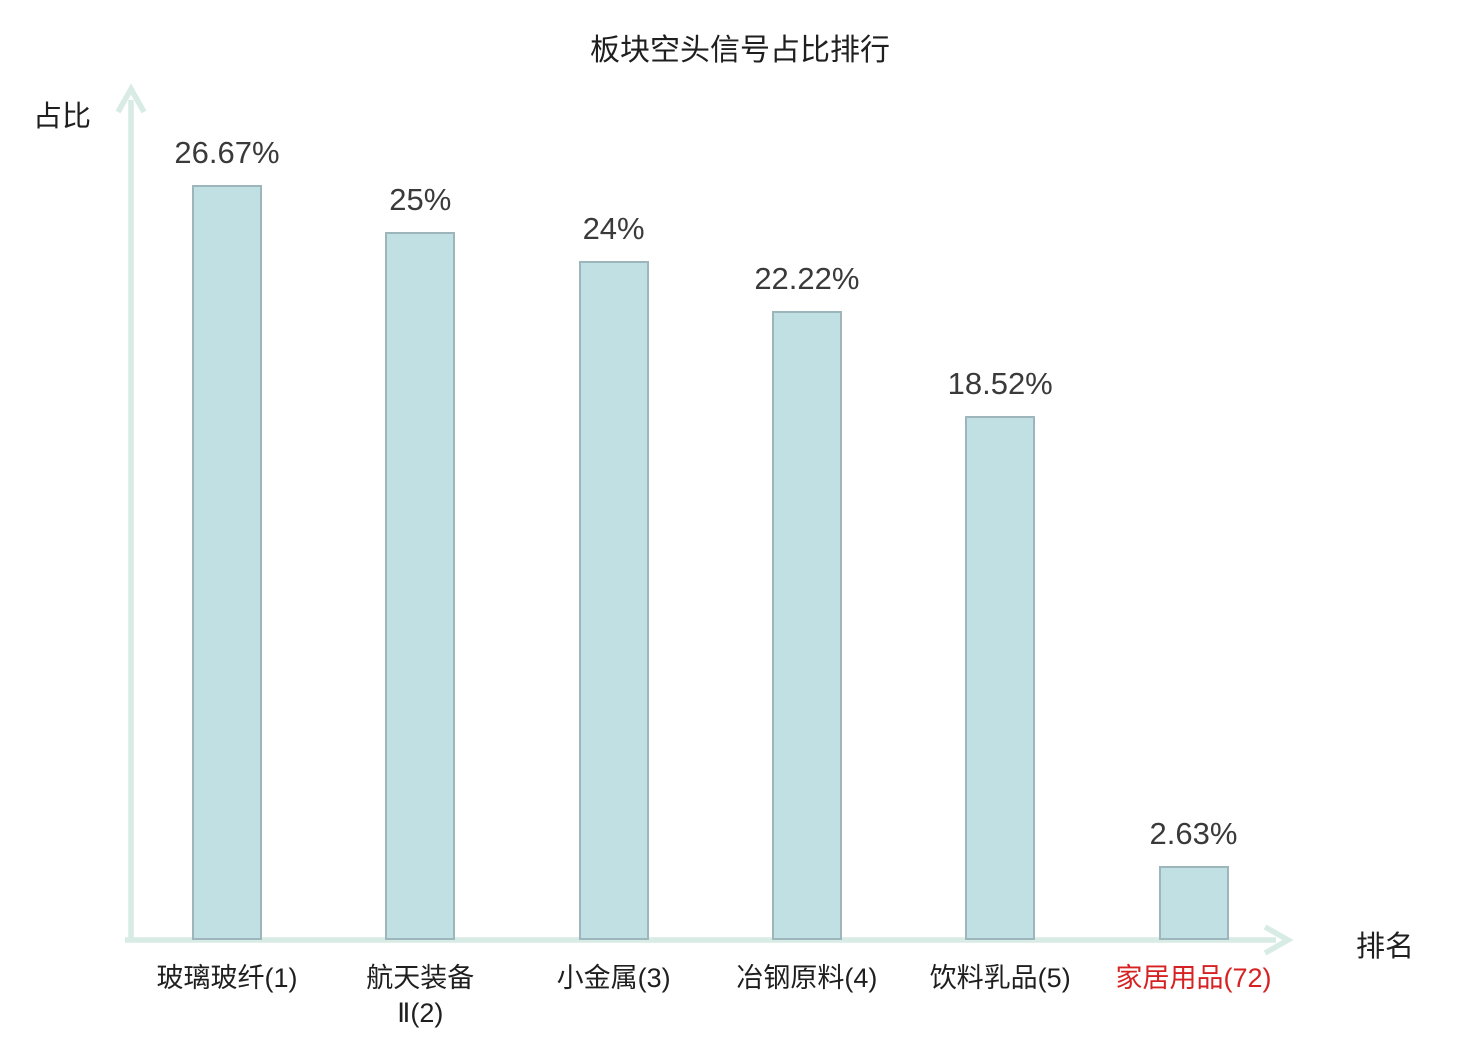 The image size is (1480, 1040). What do you see at coordinates (1000, 978) in the screenshot?
I see `bar-category-label: 饮料乳品(5)` at bounding box center [1000, 978].